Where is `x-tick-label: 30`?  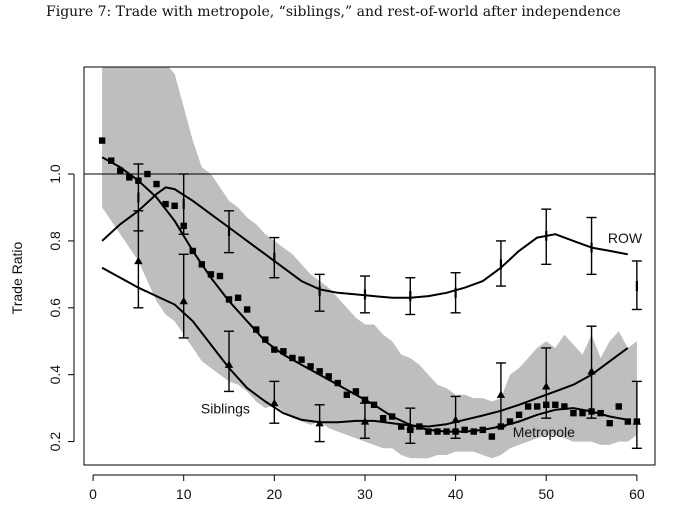
x-tick-label: 30 is located at coordinates (365, 494).